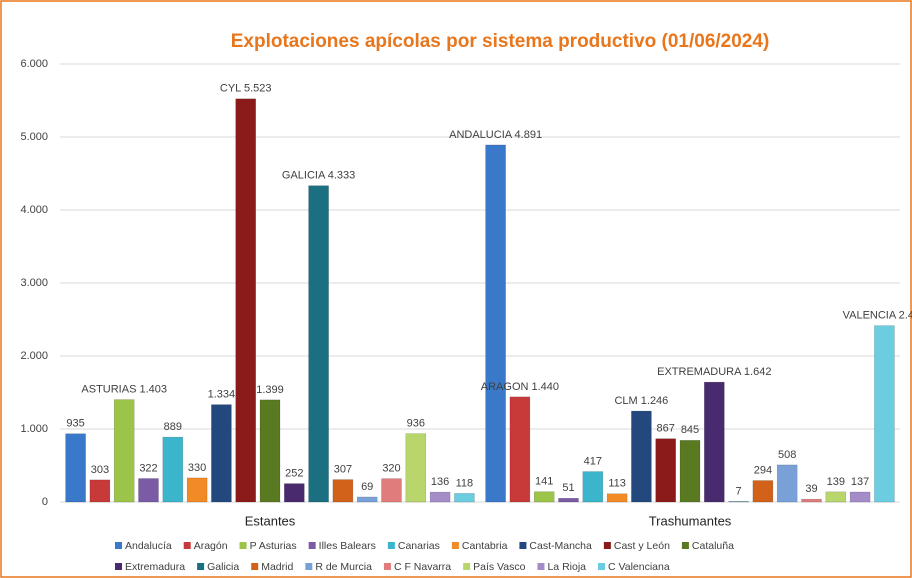  I want to click on y-tick-label: 6.000, so click(34, 64).